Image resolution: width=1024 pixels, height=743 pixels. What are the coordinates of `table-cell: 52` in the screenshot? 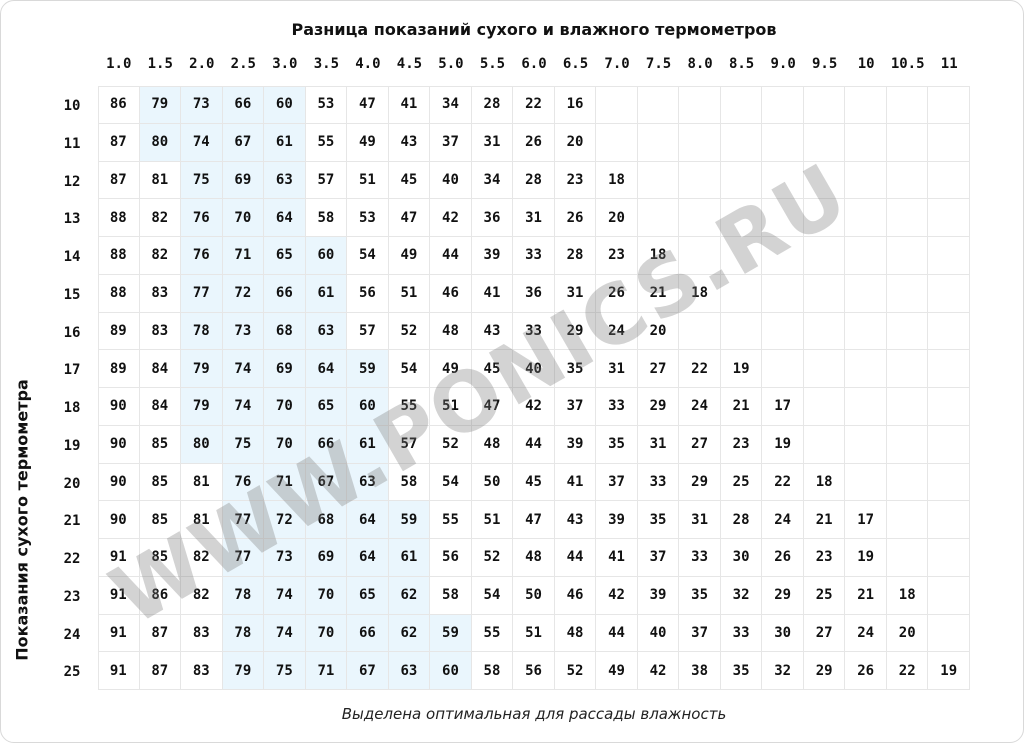 It's located at (409, 331).